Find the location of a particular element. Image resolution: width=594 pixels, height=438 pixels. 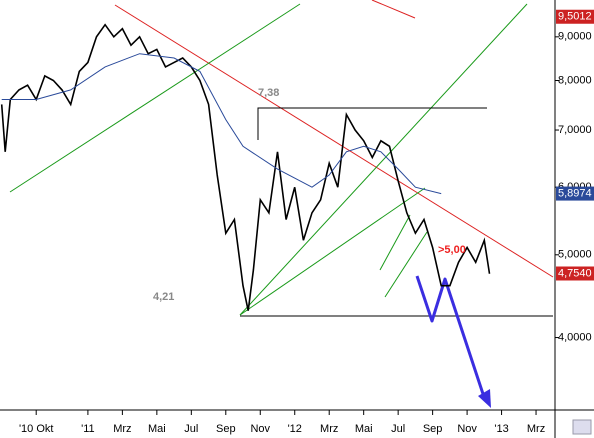

price-marker-label: 9,5012 is located at coordinates (575, 17).